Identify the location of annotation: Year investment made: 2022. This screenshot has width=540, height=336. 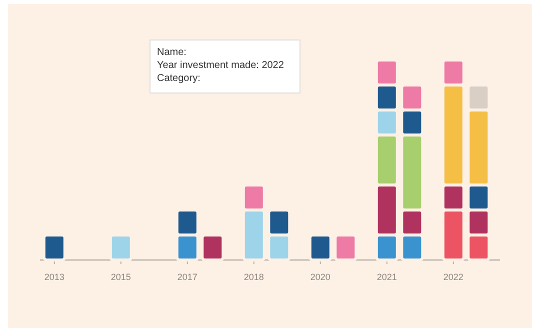
(220, 65).